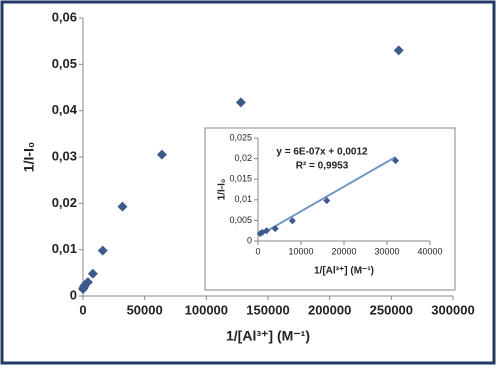 The width and height of the screenshot is (496, 370). Describe the element at coordinates (343, 251) in the screenshot. I see `x-tick-label: 20000` at that location.